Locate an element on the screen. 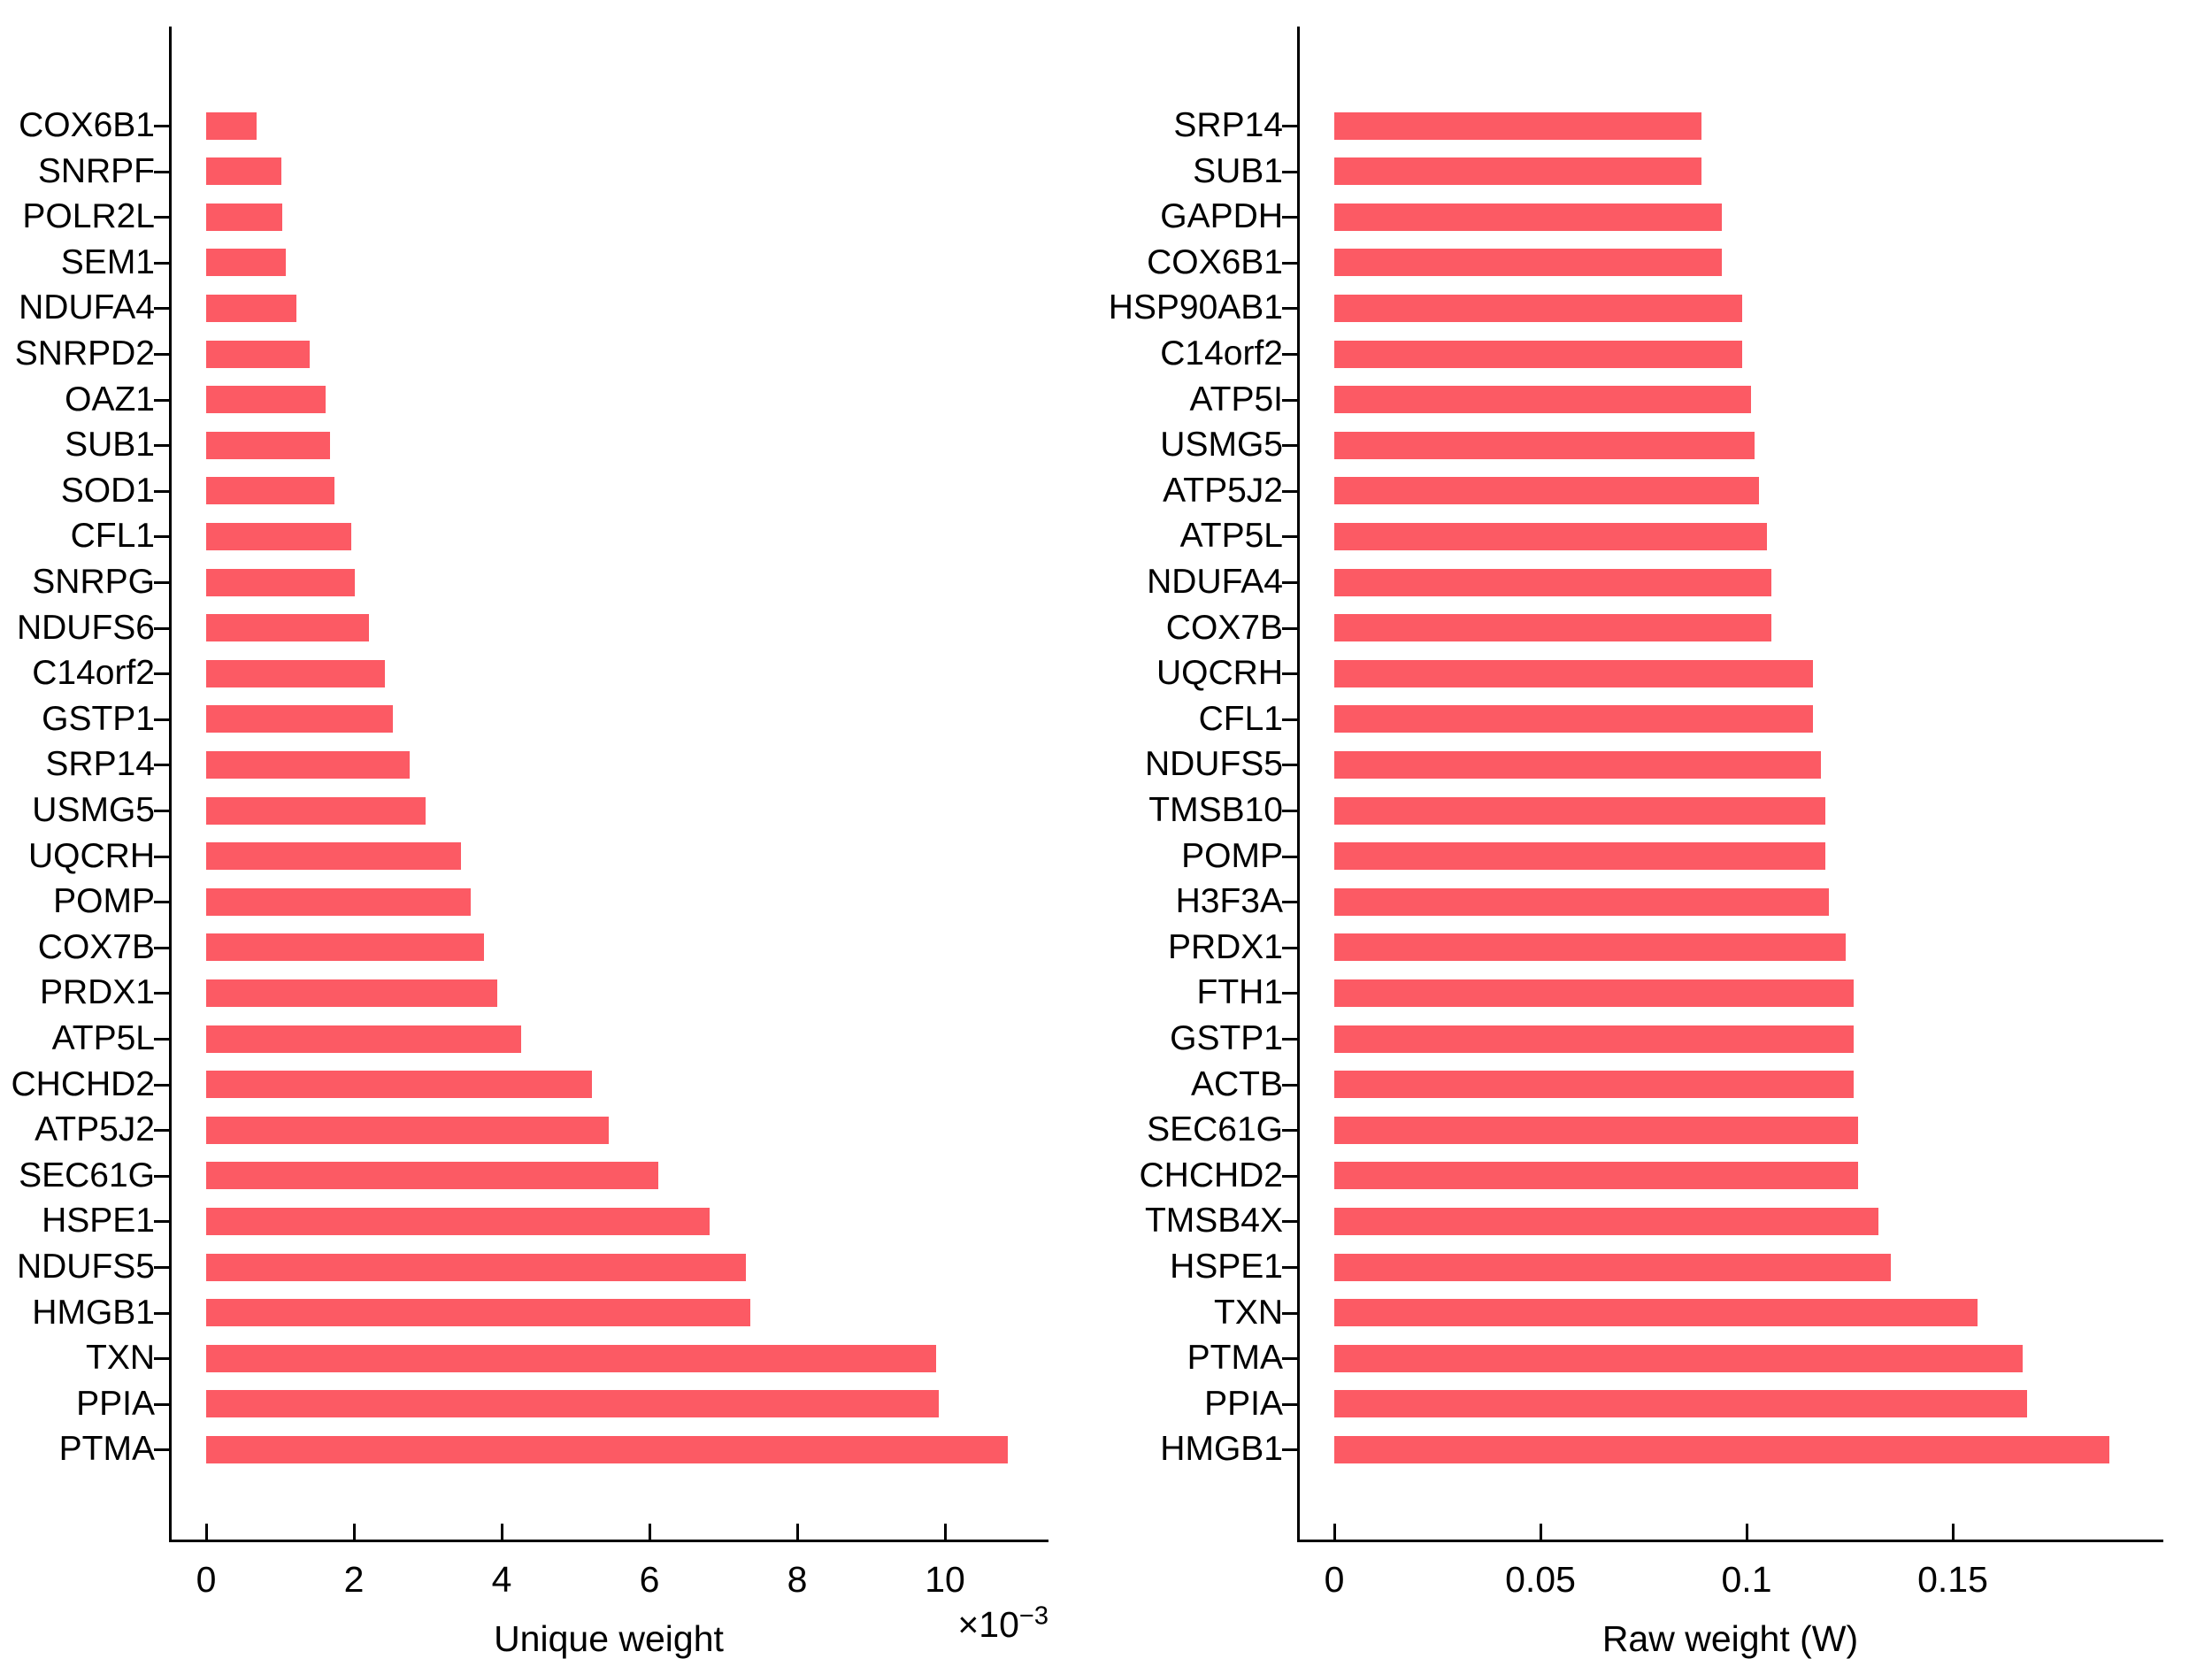 This screenshot has width=2212, height=1659. bar-sod1 is located at coordinates (270, 491).